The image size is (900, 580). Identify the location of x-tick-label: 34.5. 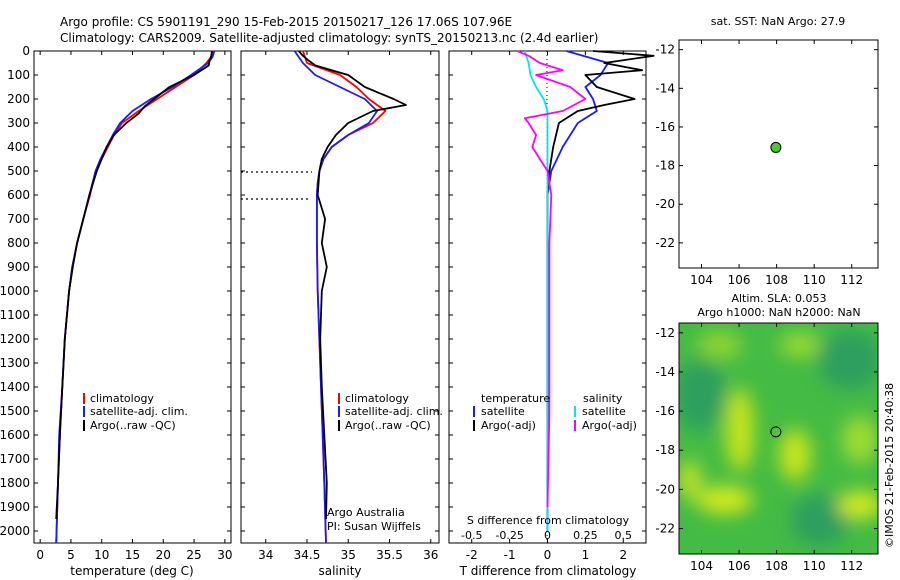
(307, 555).